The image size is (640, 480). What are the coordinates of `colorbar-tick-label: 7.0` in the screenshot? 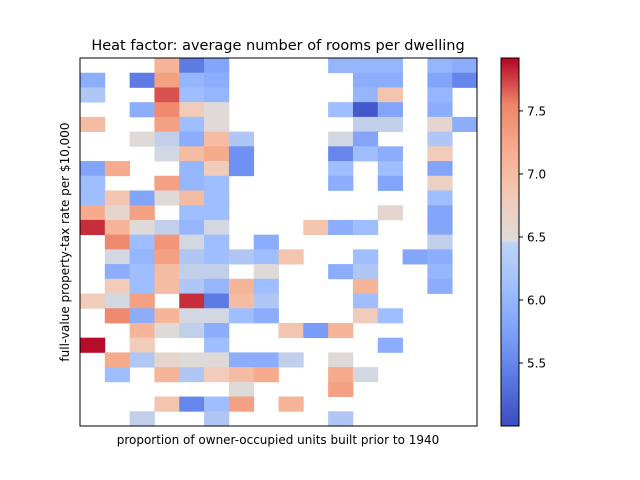 It's located at (536, 174).